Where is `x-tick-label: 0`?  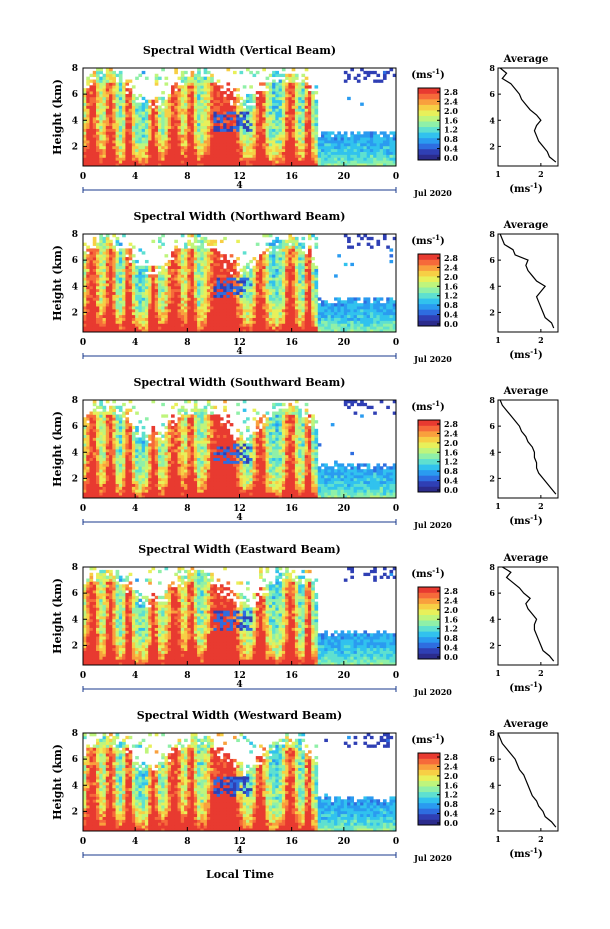
x-tick-label: 0 is located at coordinates (396, 177).